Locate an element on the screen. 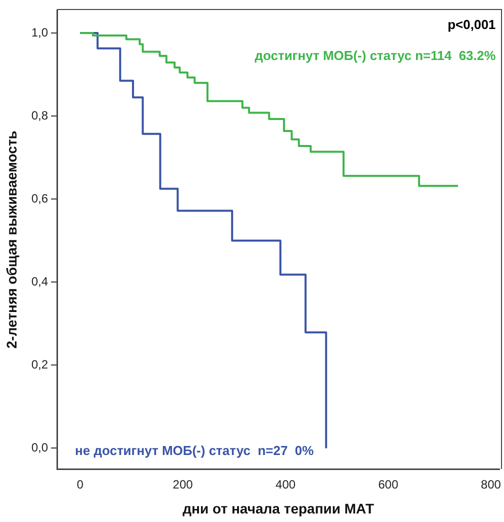 The image size is (504, 522). x-tick-label: 400 is located at coordinates (286, 485).